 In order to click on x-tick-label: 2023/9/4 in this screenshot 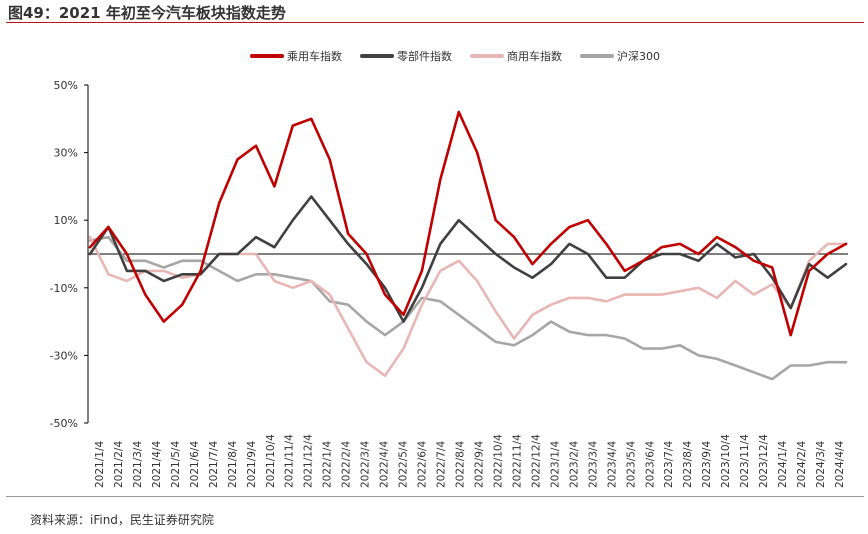, I will do `click(707, 464)`.